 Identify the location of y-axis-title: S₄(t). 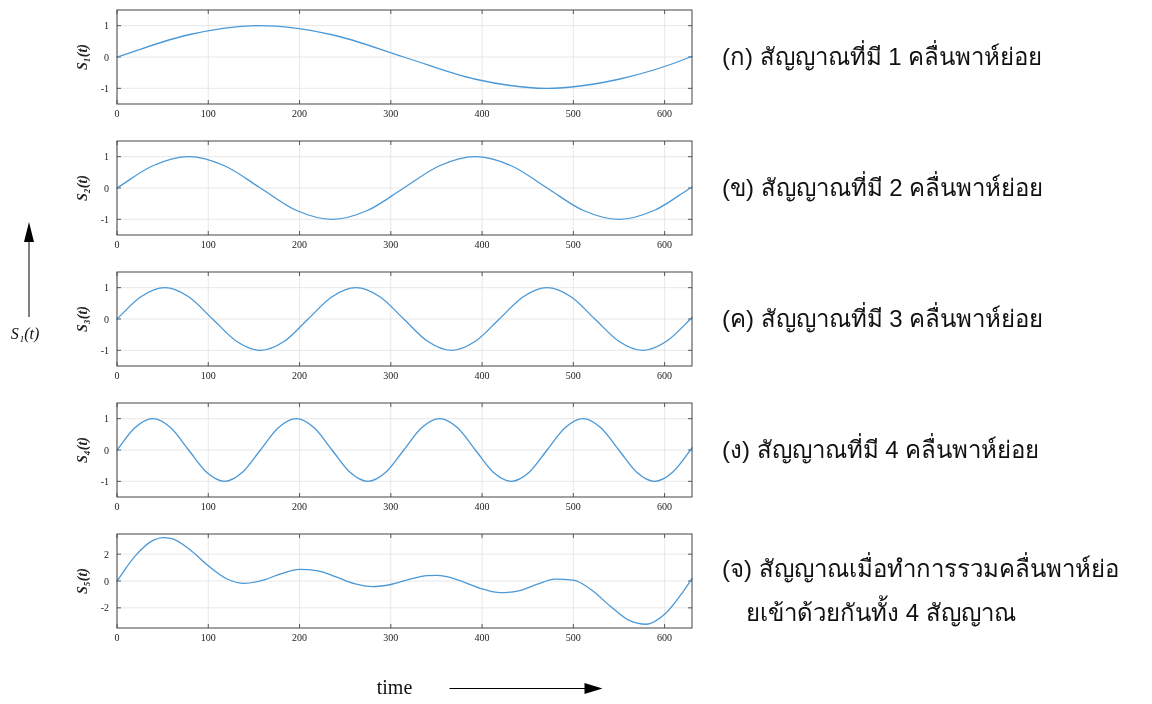
(83, 450).